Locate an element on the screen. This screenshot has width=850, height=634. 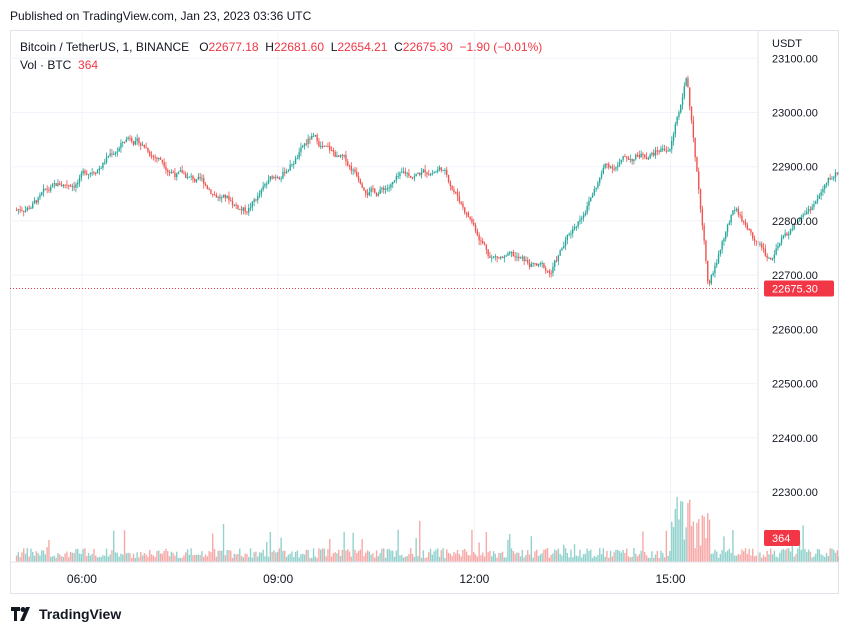
brand-name: TradingView is located at coordinates (80, 614).